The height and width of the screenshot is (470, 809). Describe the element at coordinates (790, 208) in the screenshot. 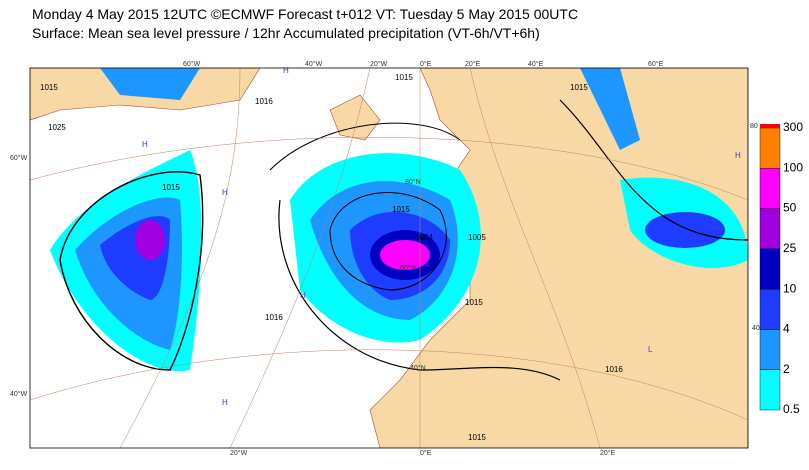

I see `colorbar-label: 50` at that location.